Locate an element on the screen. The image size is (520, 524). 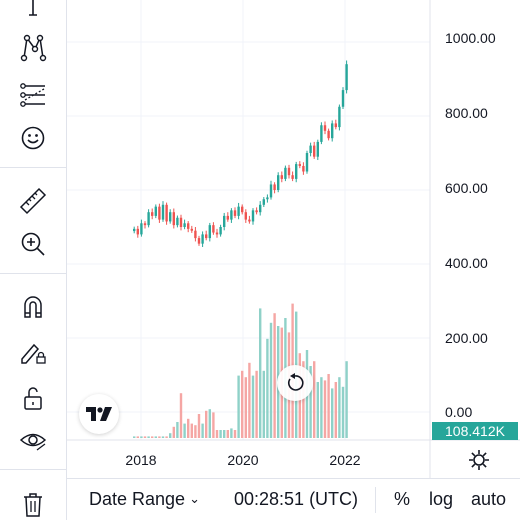
reset-icon is located at coordinates (295, 382).